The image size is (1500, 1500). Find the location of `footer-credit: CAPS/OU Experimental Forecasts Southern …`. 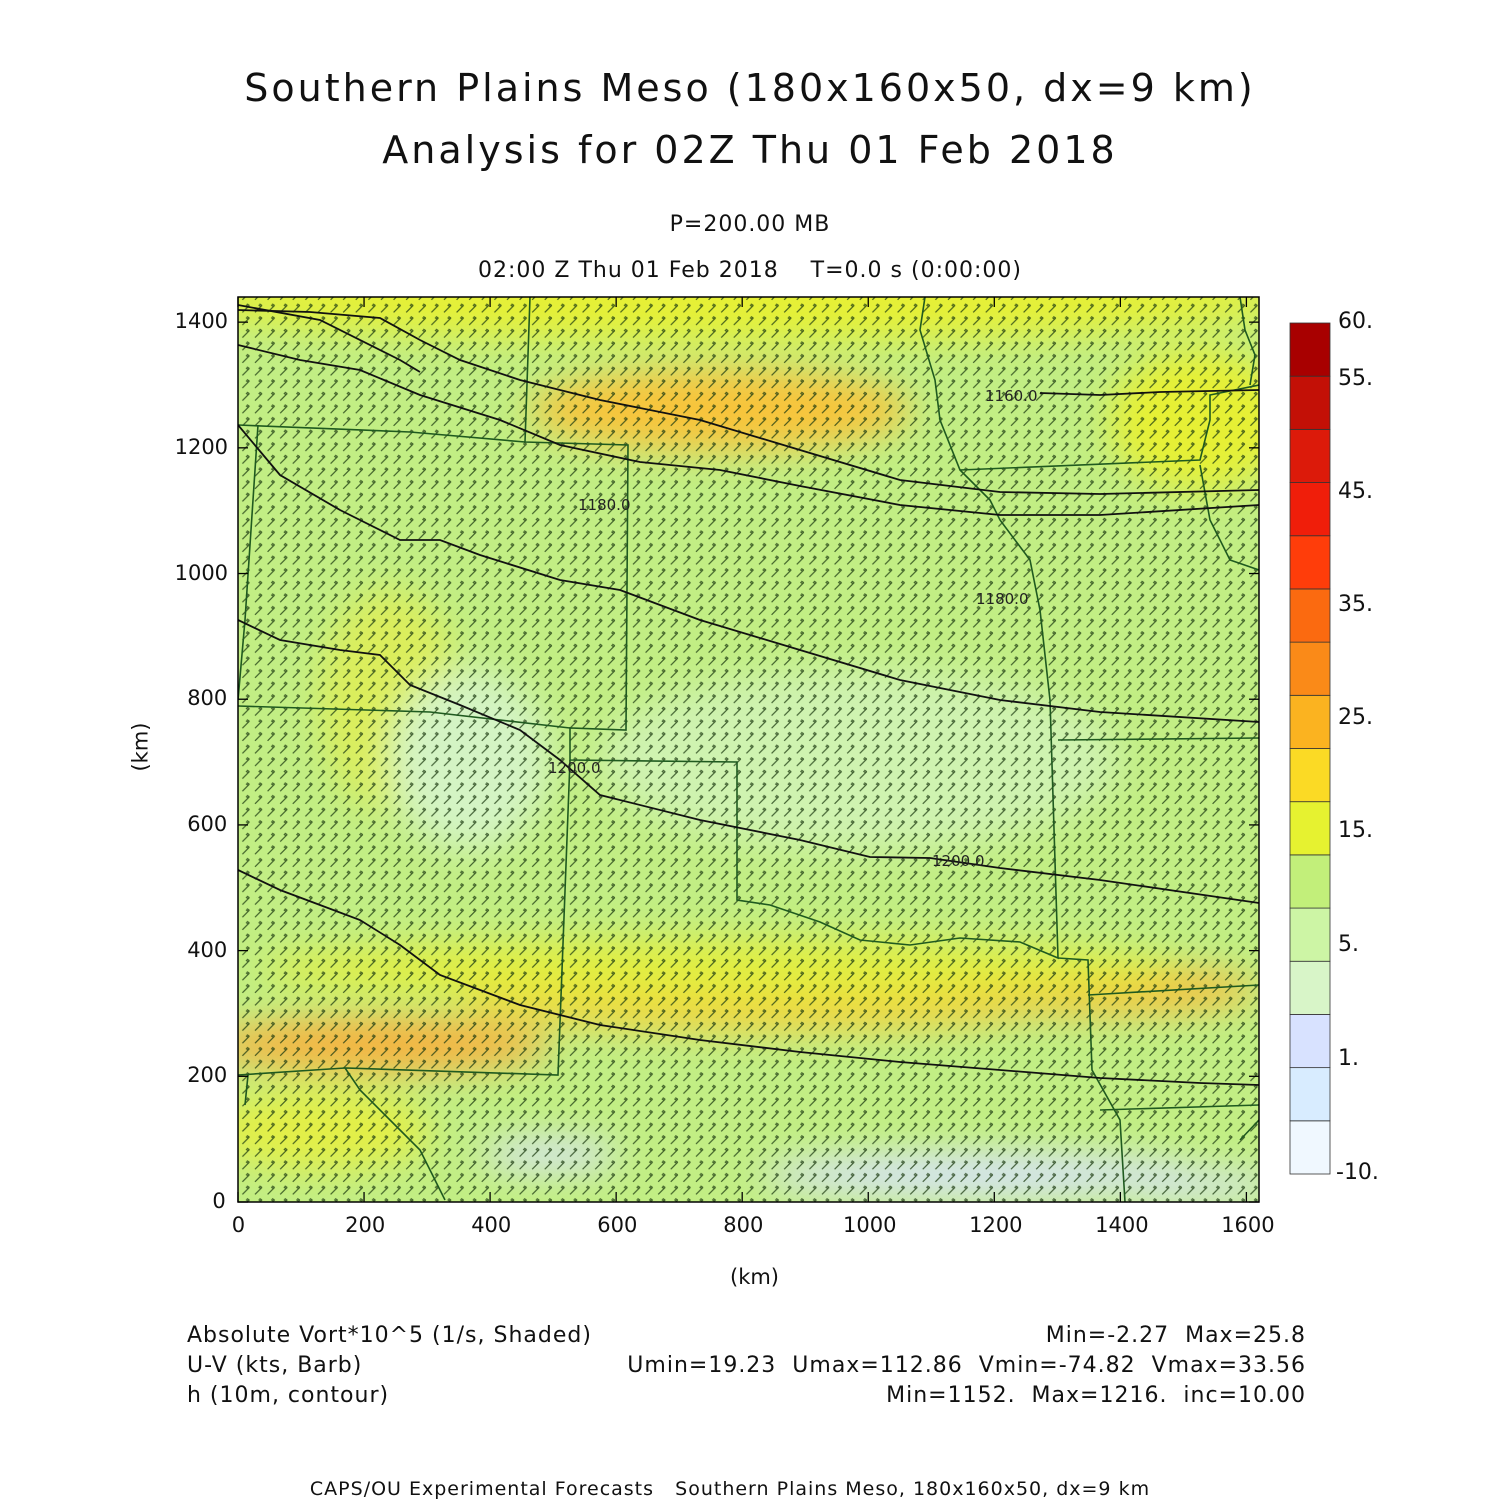

footer-credit: CAPS/OU Experimental Forecasts Southern … is located at coordinates (730, 1489).